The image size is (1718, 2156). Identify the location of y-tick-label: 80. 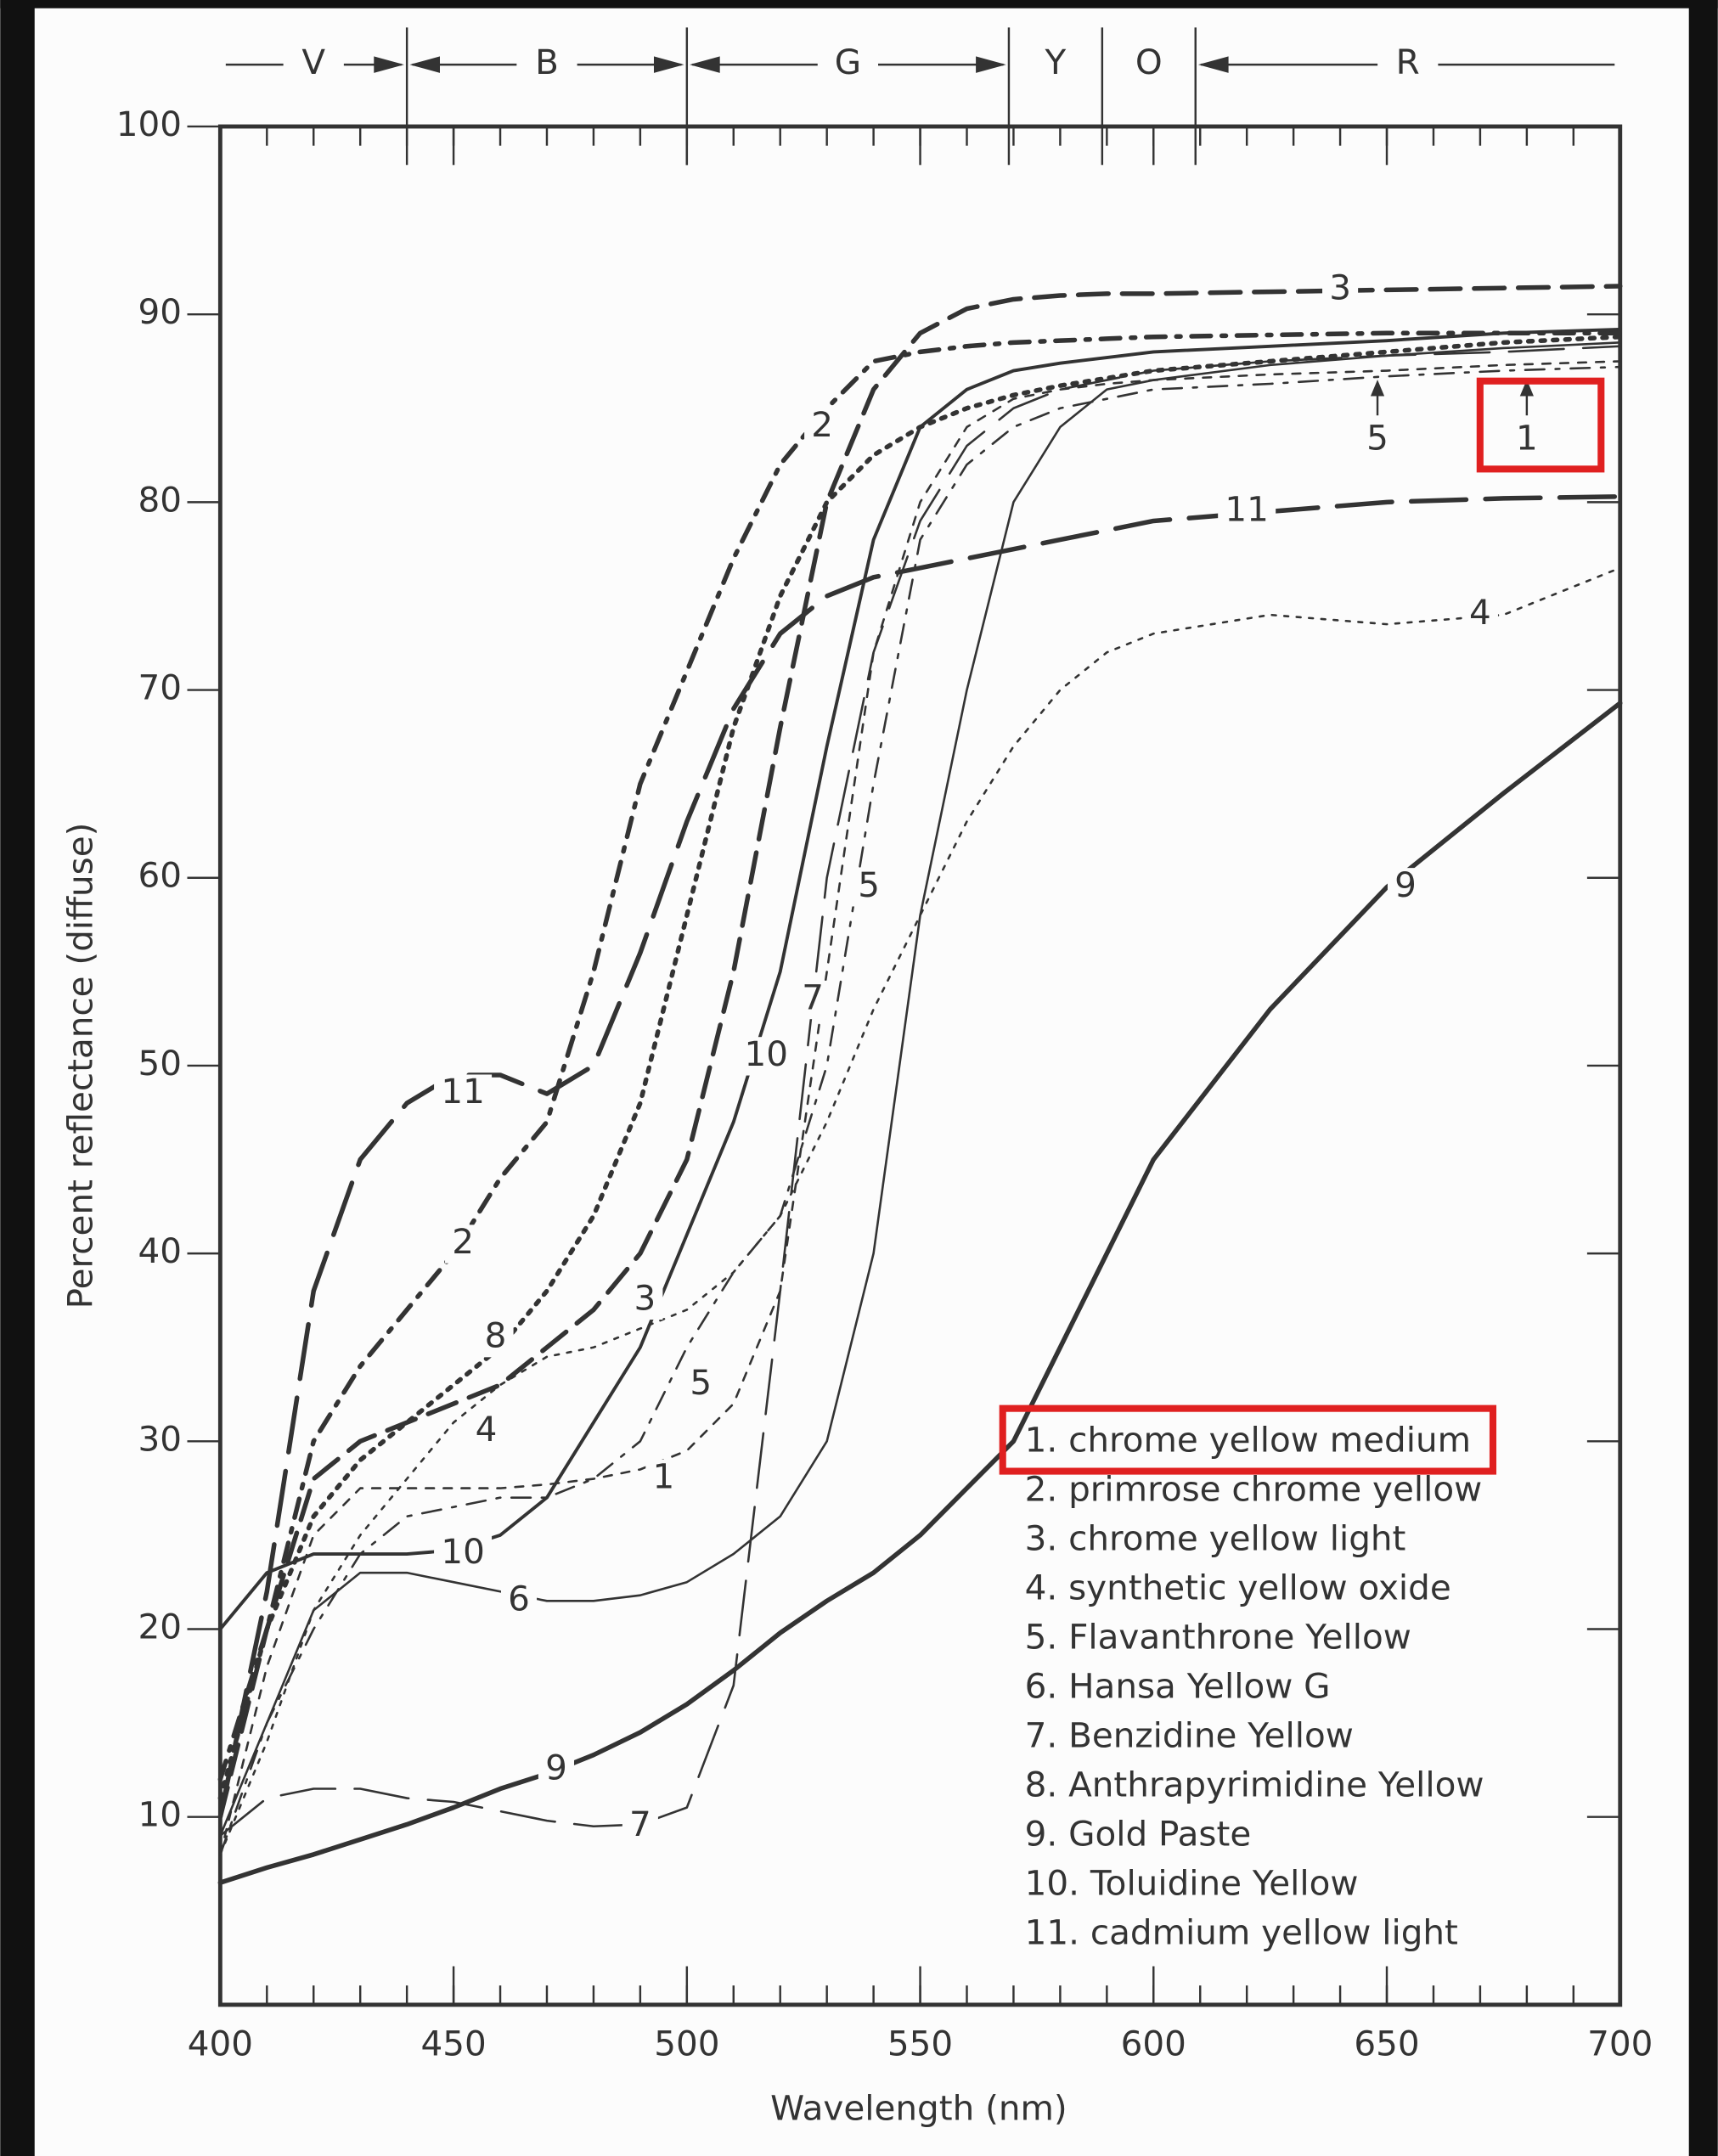
(160, 499).